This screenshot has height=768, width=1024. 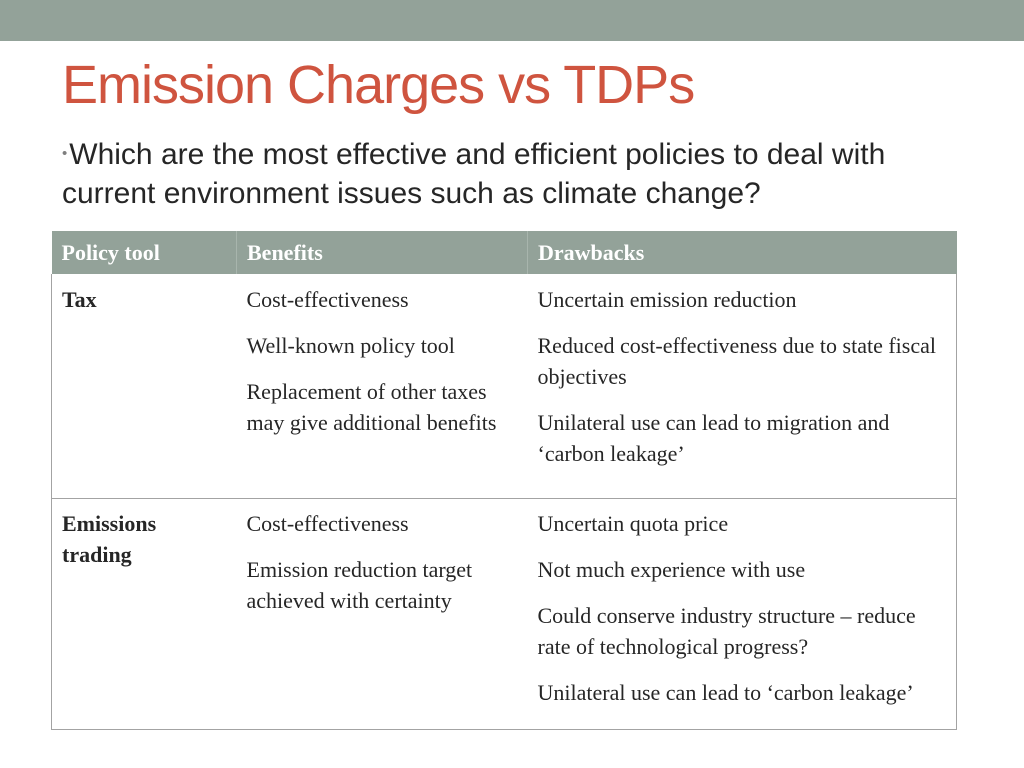 What do you see at coordinates (633, 523) in the screenshot?
I see `drawback-item: Uncertain quota price` at bounding box center [633, 523].